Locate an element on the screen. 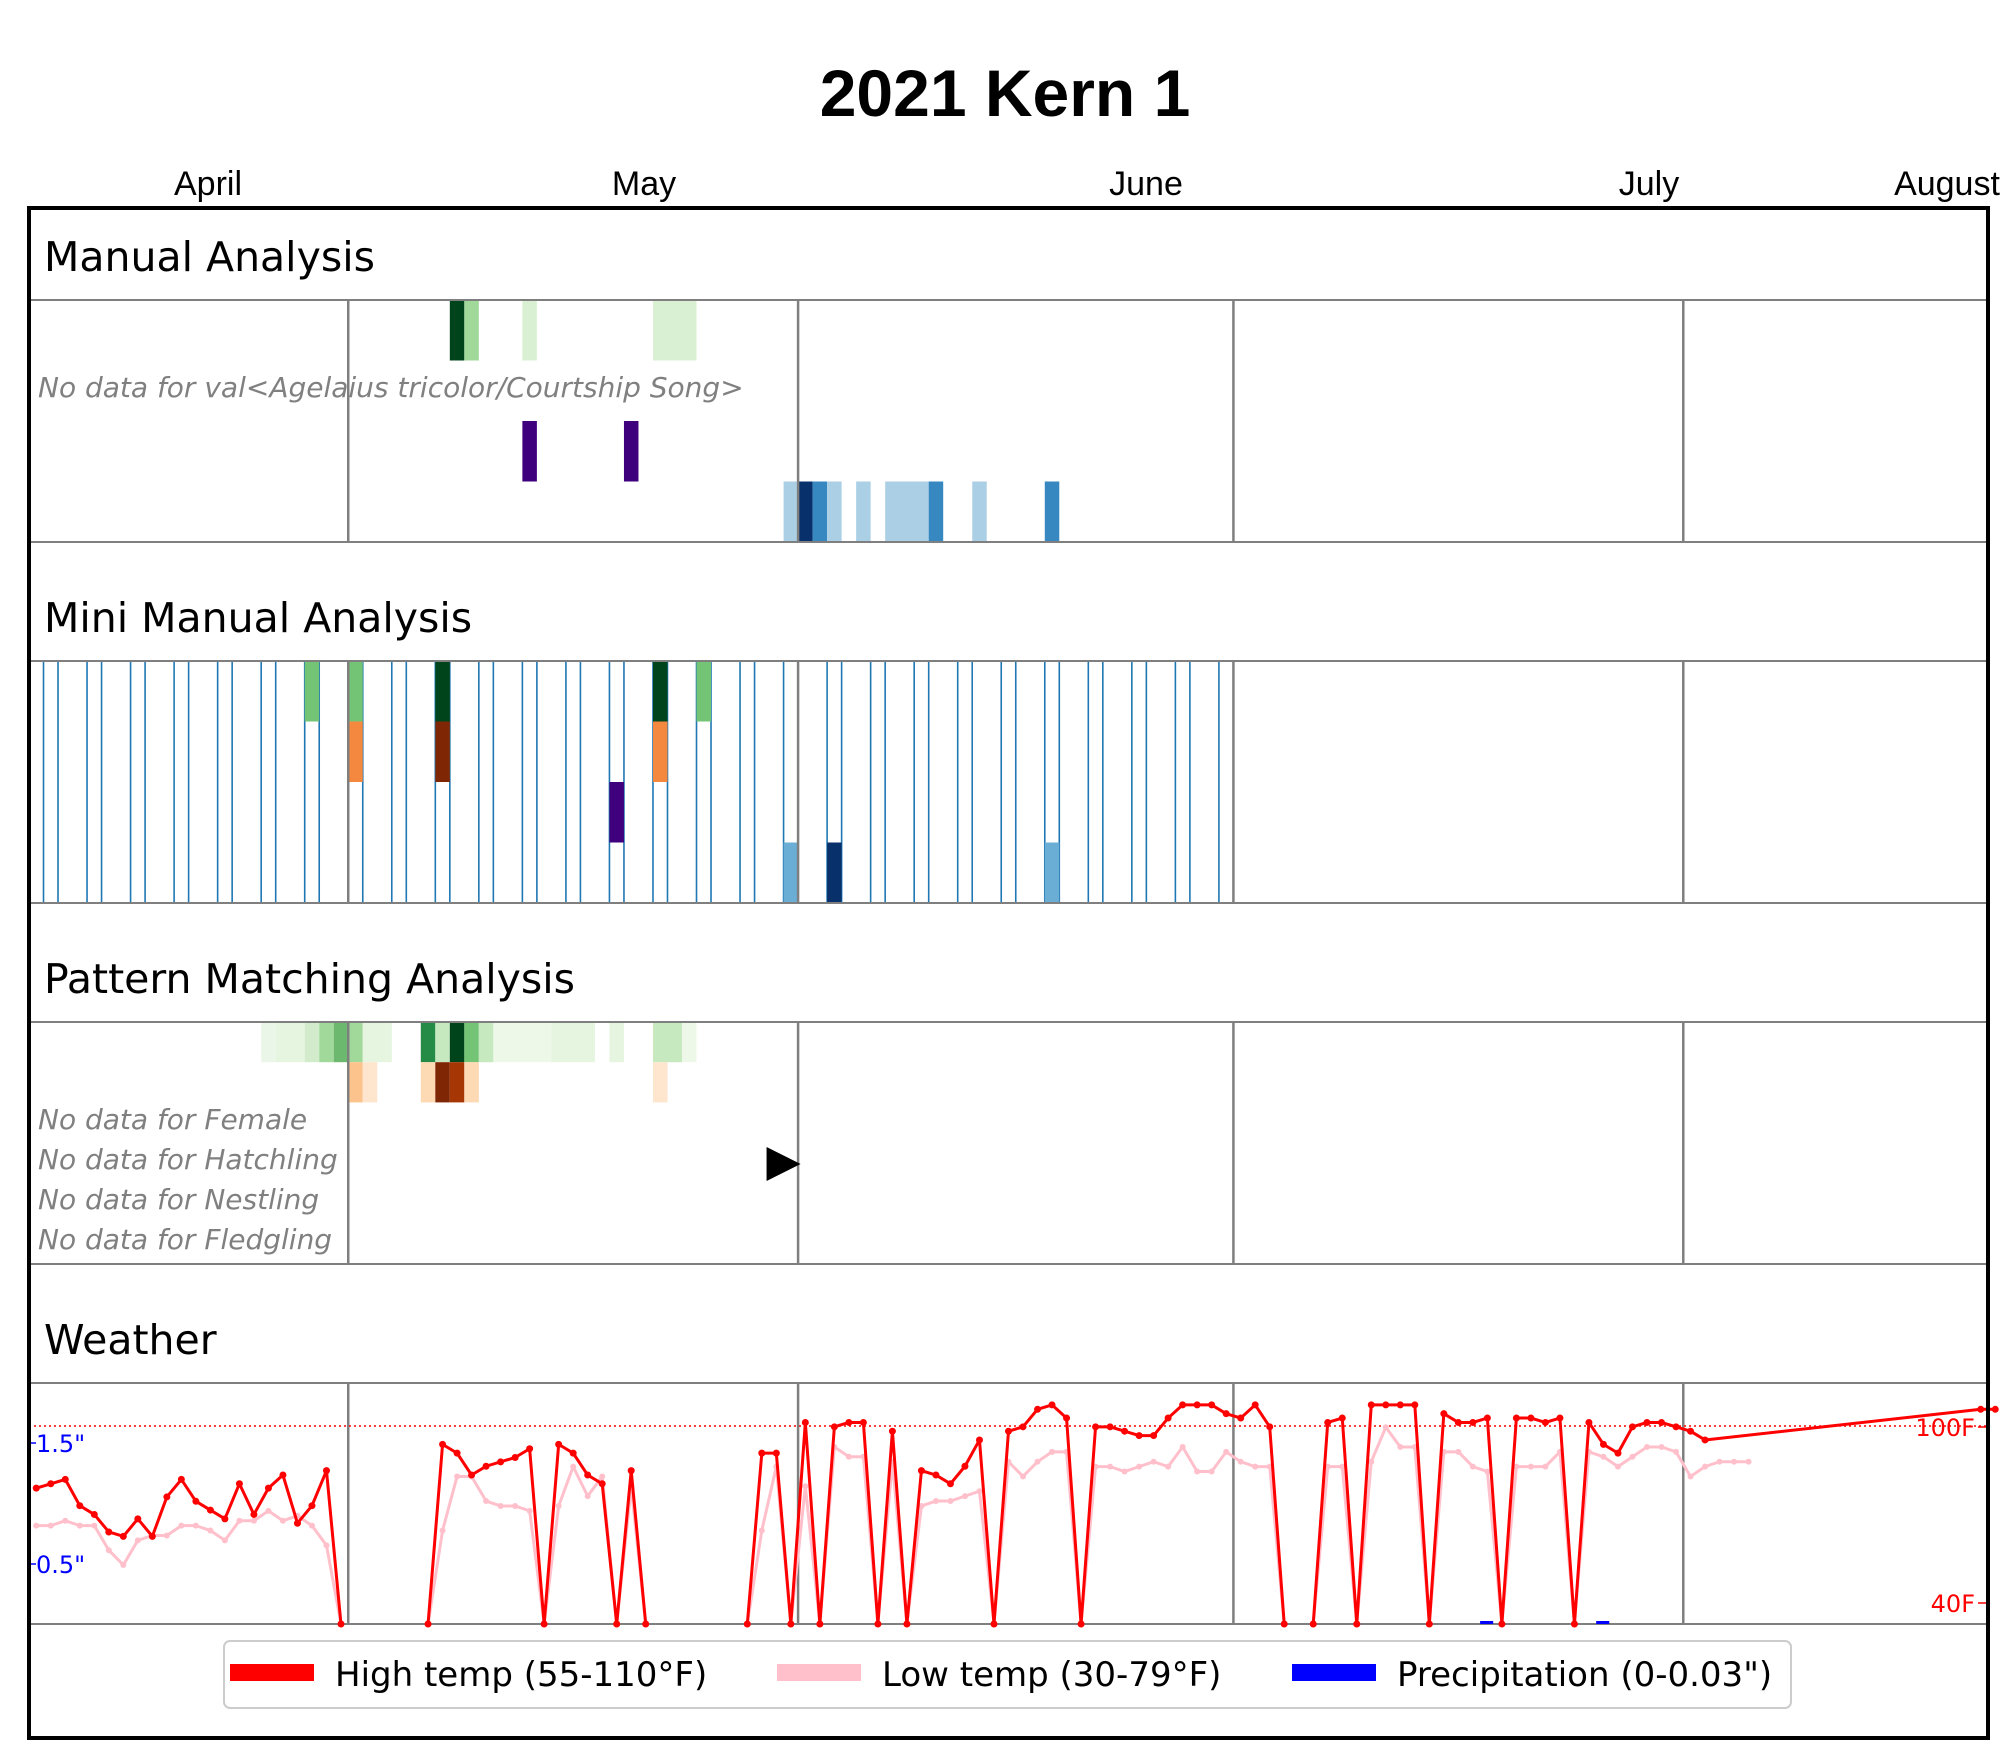  legend-swatch-precip is located at coordinates (1334, 1672).